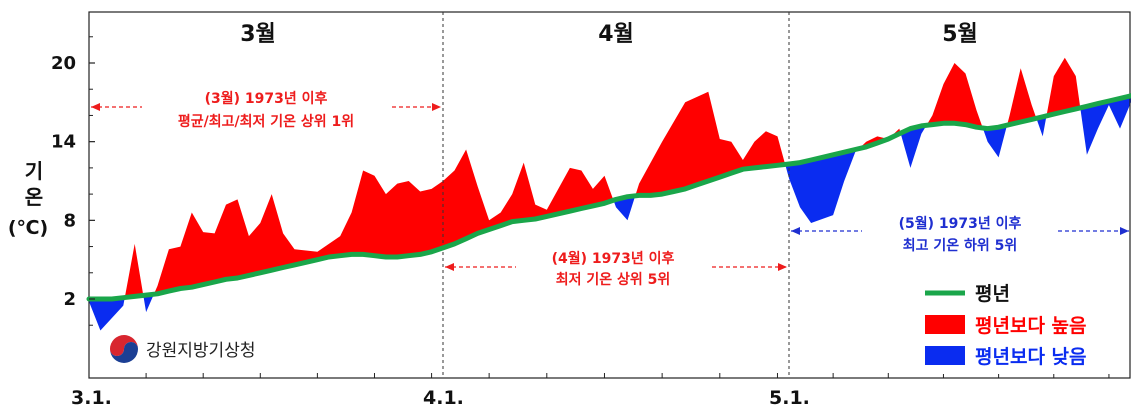 The image size is (1131, 408). What do you see at coordinates (34, 197) in the screenshot?
I see `y-axis-title-char: 온` at bounding box center [34, 197].